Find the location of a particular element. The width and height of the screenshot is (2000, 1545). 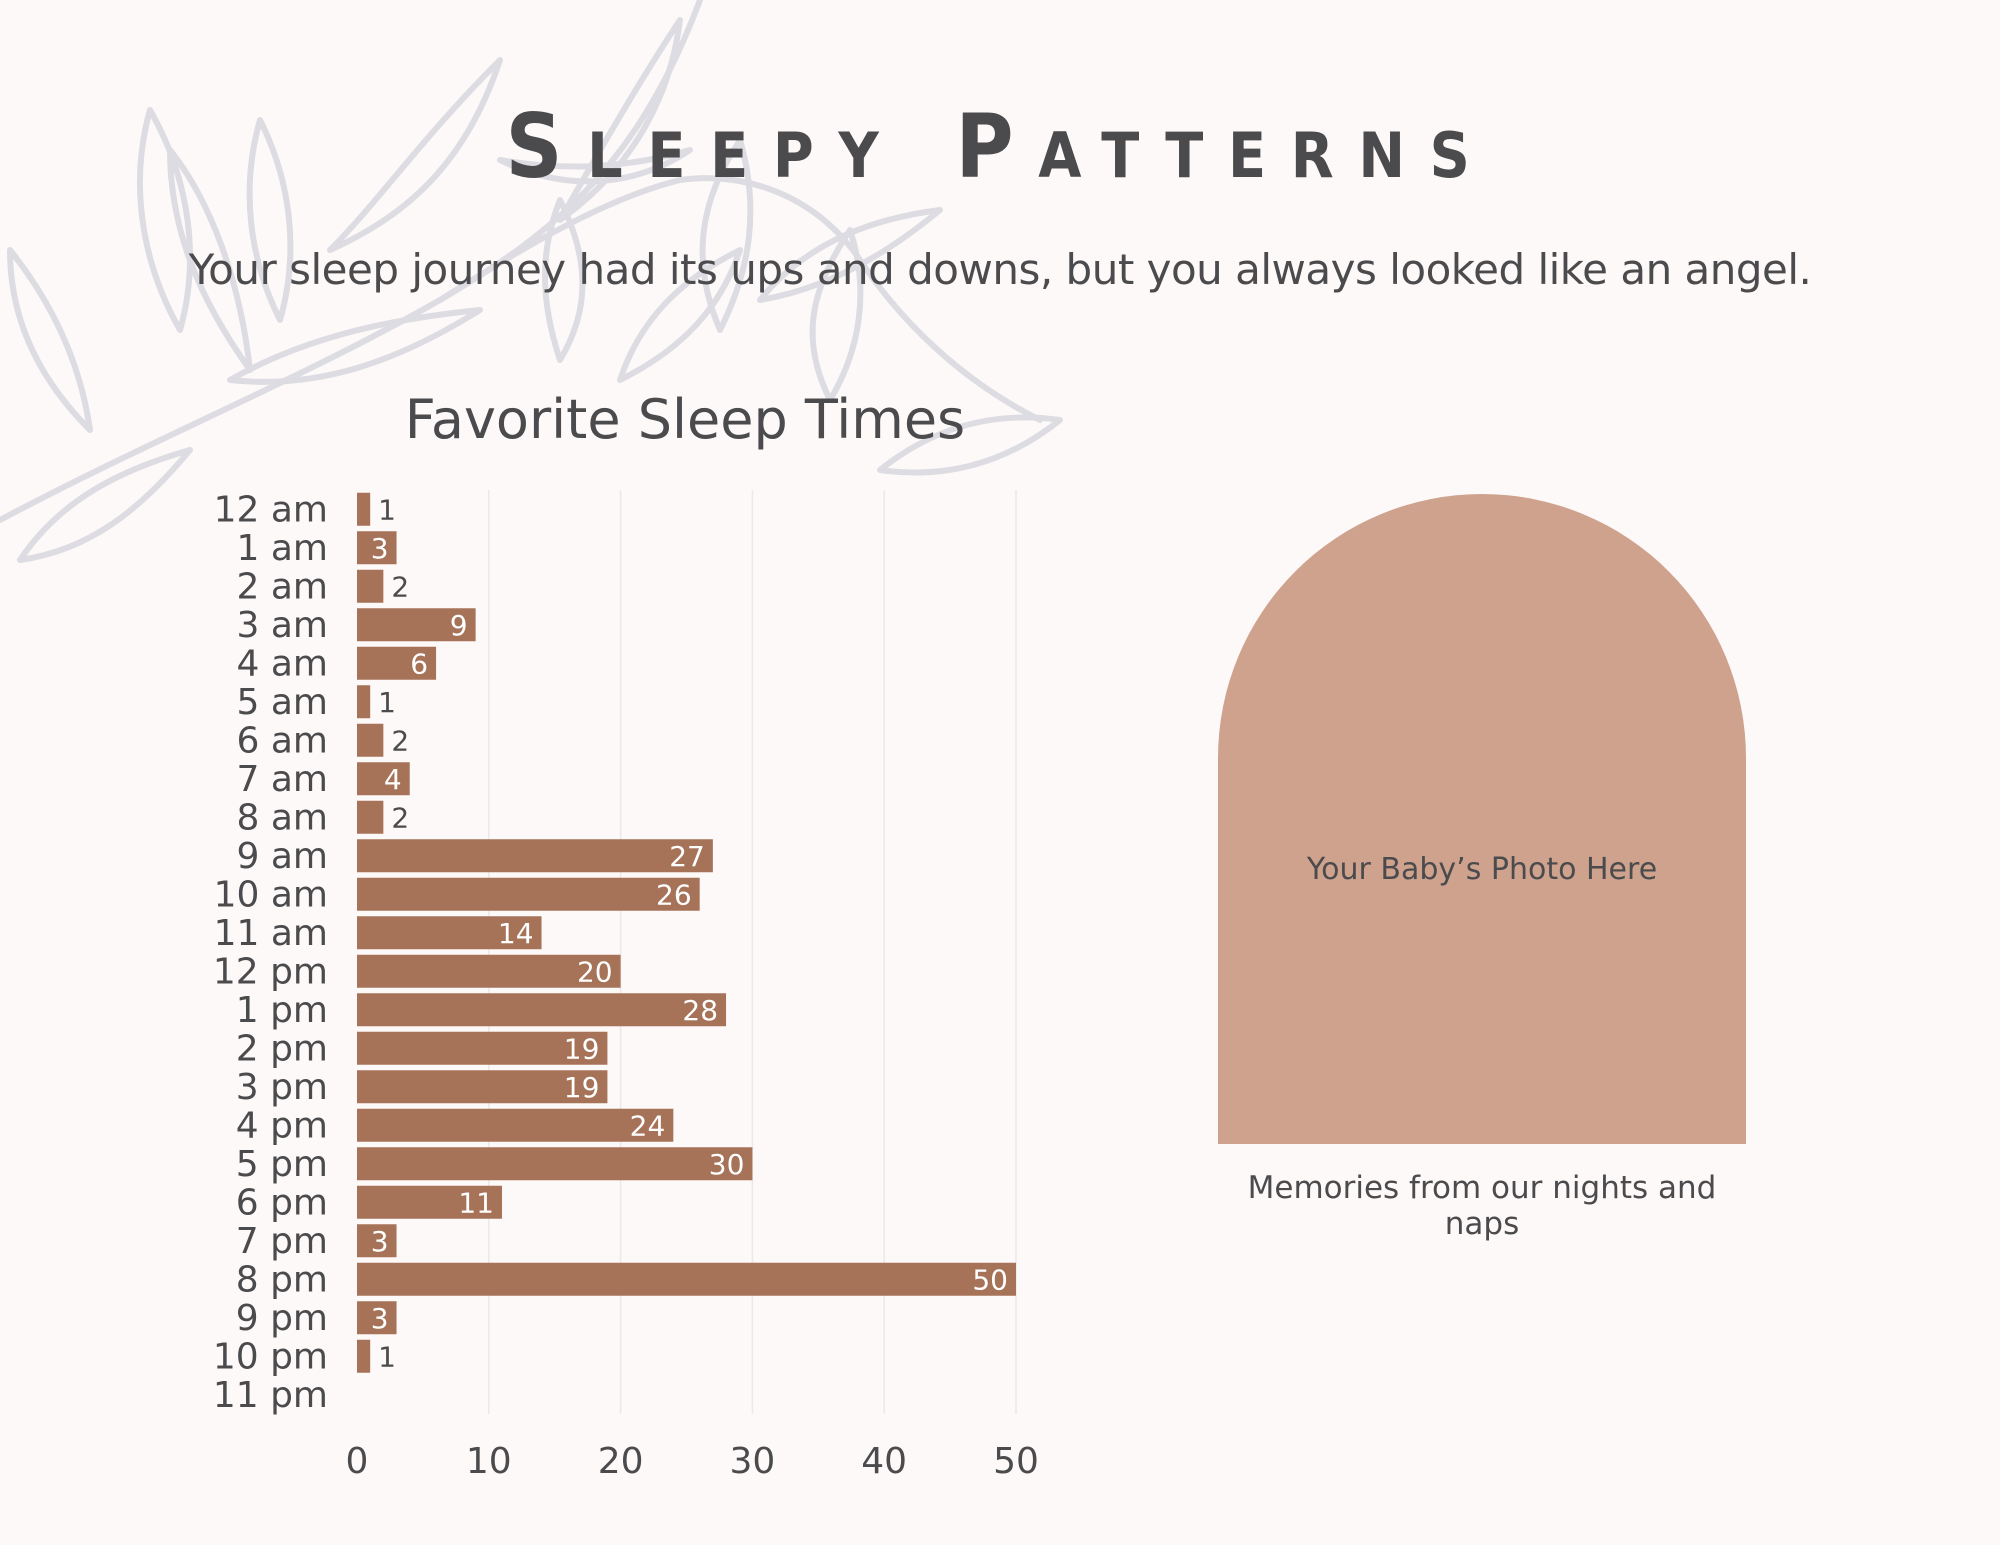

y-category-label: 4 am is located at coordinates (282, 663).